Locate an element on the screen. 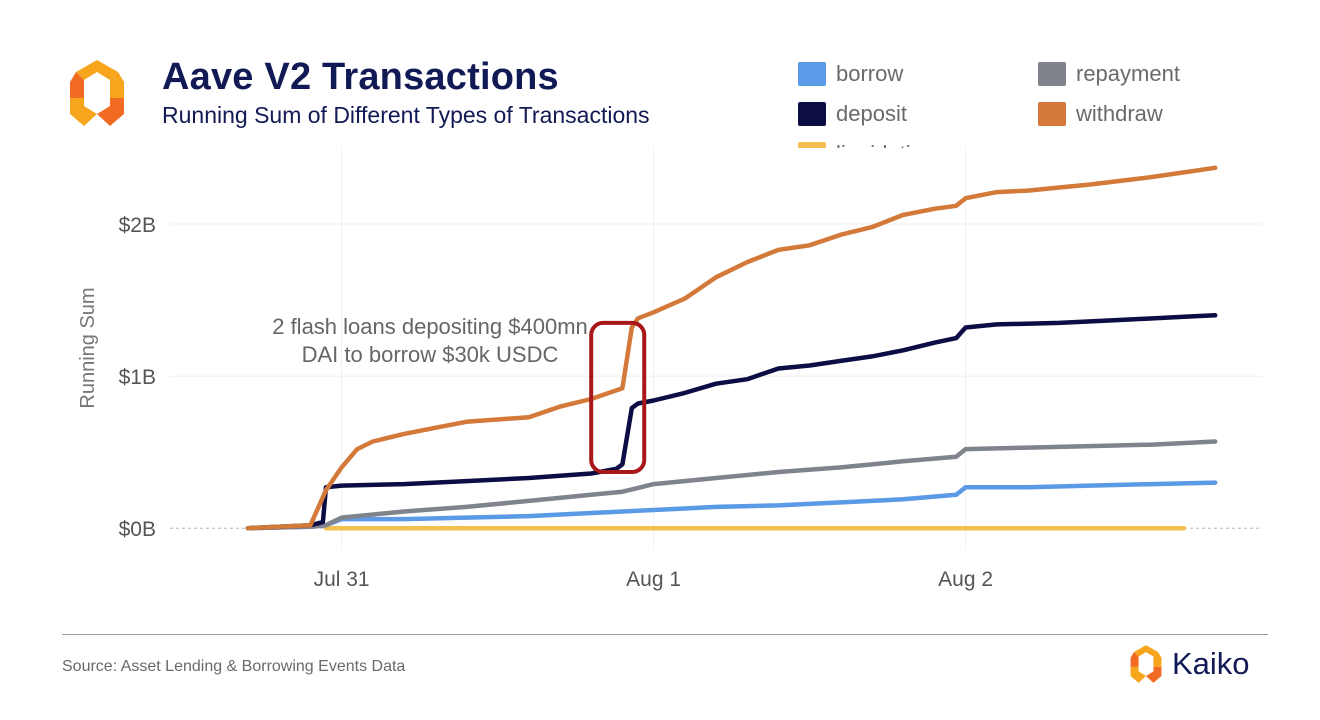 Image resolution: width=1320 pixels, height=720 pixels. legend-item-withdraw: withdraw is located at coordinates (1100, 114).